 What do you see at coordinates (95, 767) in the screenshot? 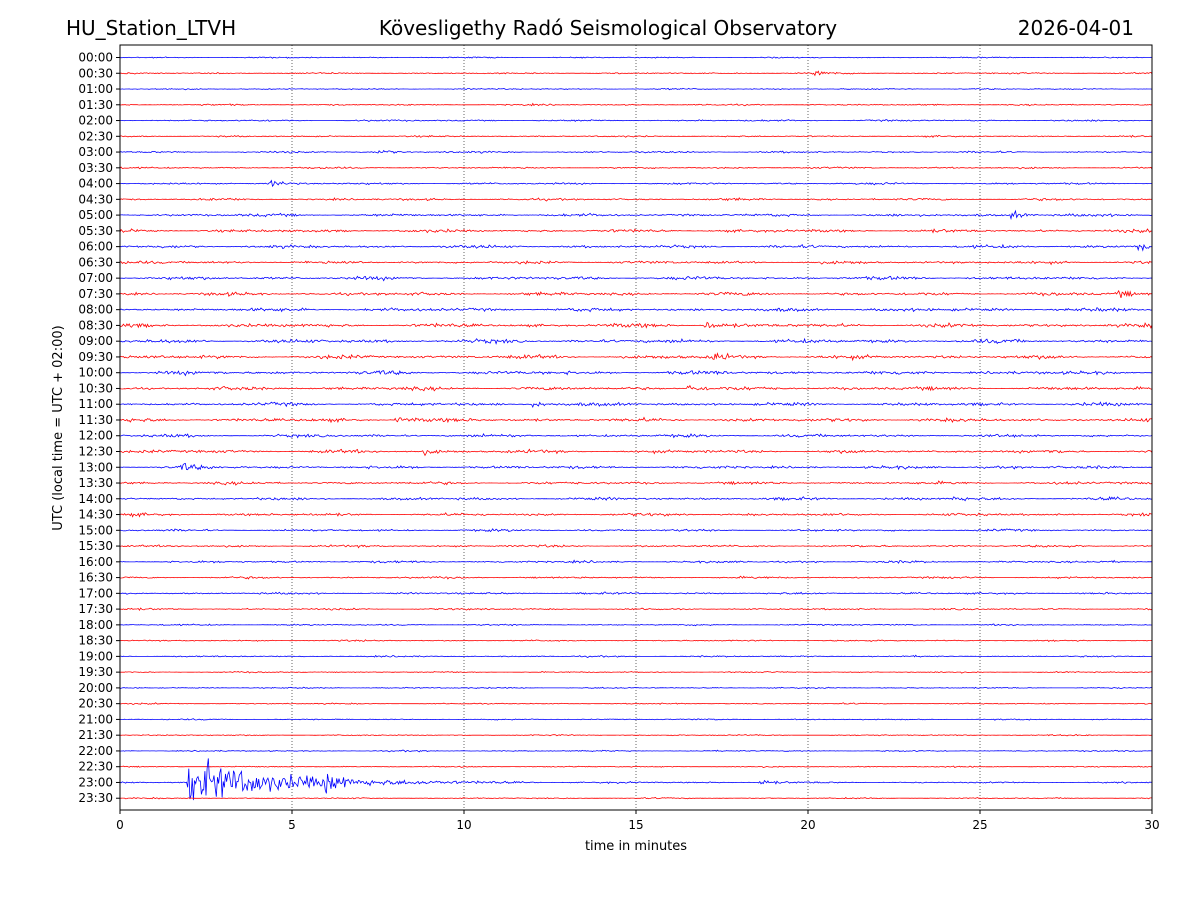
I see `y-tick-label: 22:30` at bounding box center [95, 767].